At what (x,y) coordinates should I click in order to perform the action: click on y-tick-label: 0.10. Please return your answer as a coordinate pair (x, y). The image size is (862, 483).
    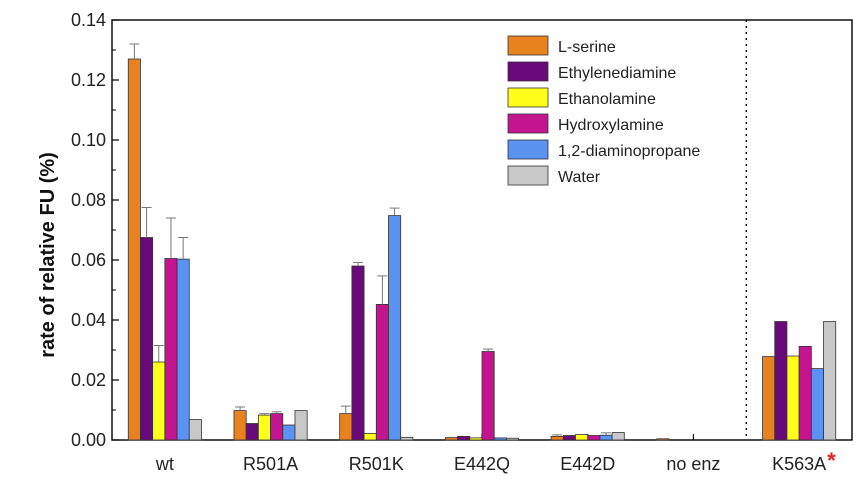
    Looking at the image, I should click on (88, 140).